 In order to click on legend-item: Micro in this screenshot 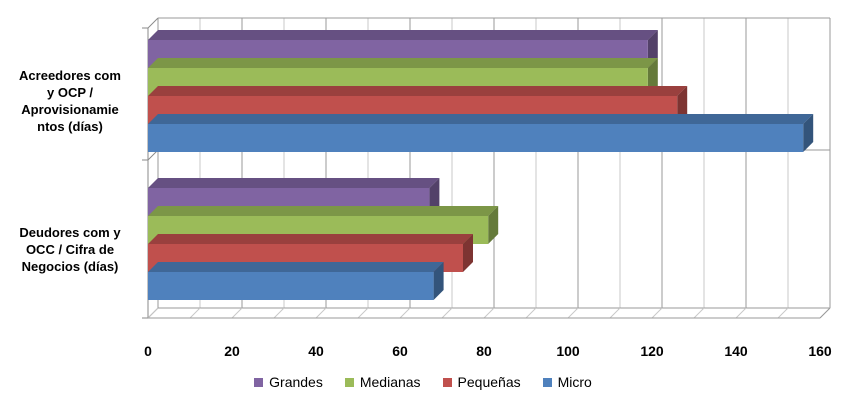, I will do `click(567, 382)`.